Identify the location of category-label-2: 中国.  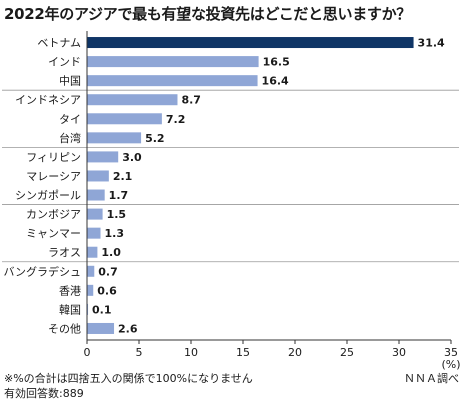
(70, 81).